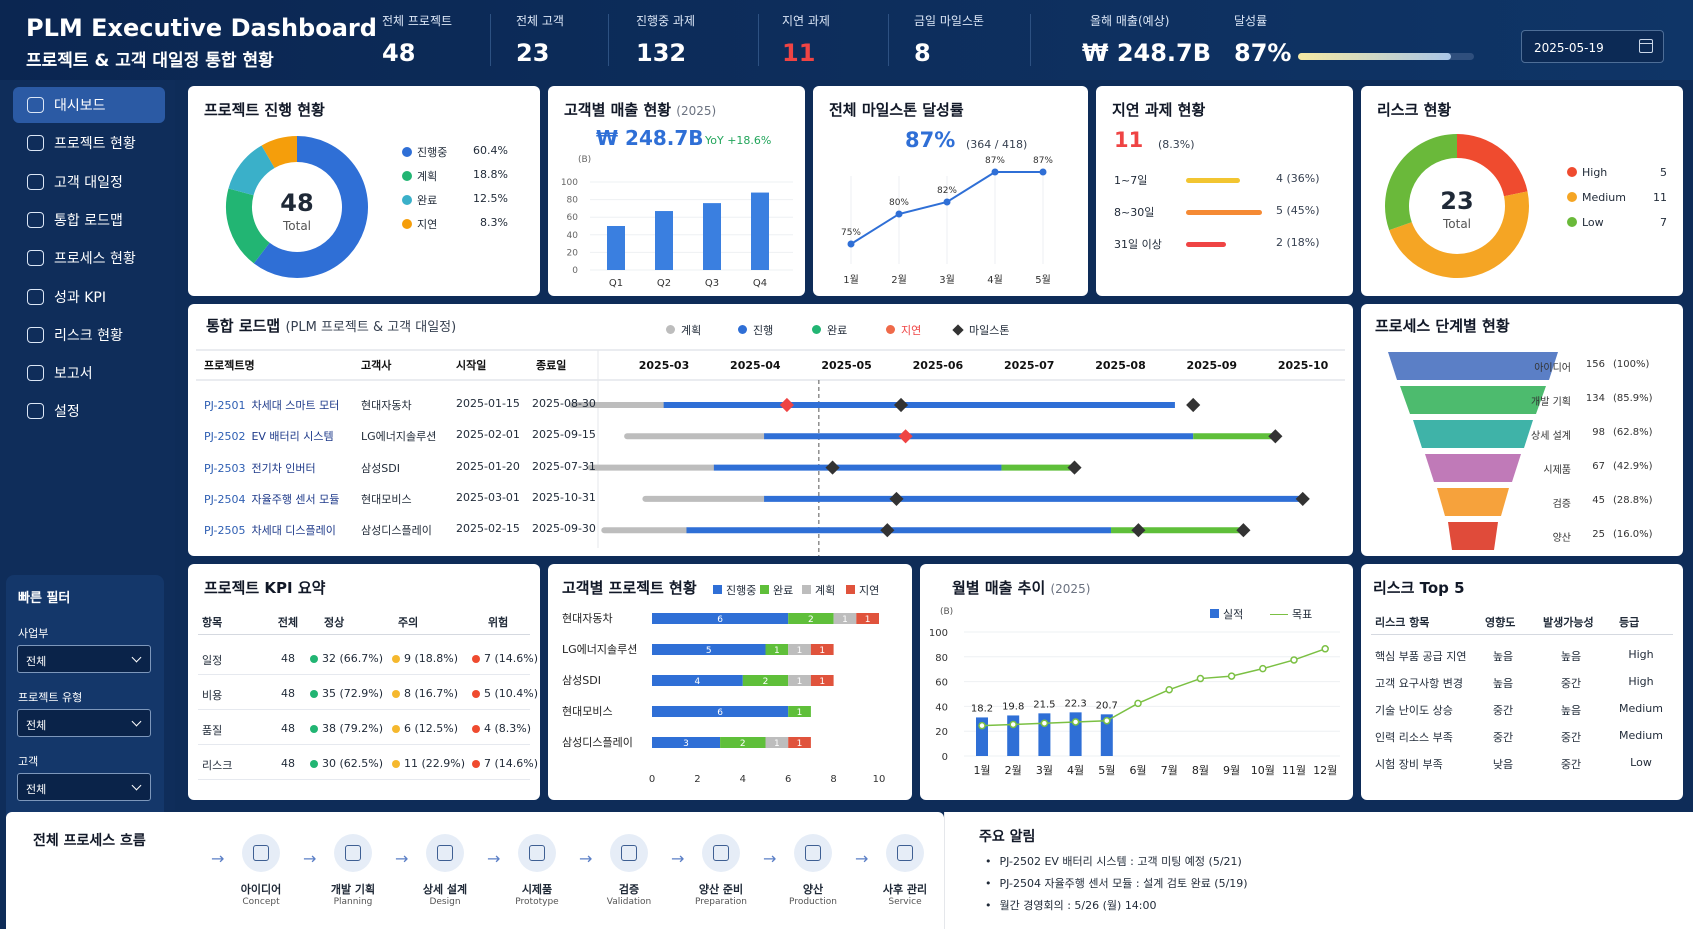  Describe the element at coordinates (941, 707) in the screenshot. I see `mr-ytick: 40` at that location.